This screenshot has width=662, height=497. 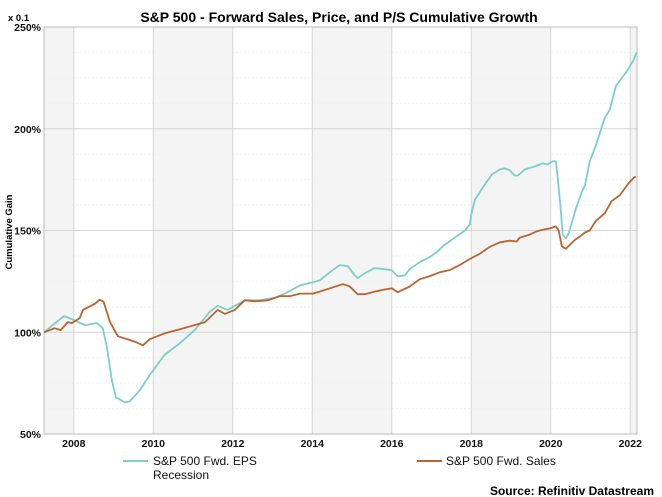 I want to click on y-scale-note: x 0.1, so click(x=19, y=18).